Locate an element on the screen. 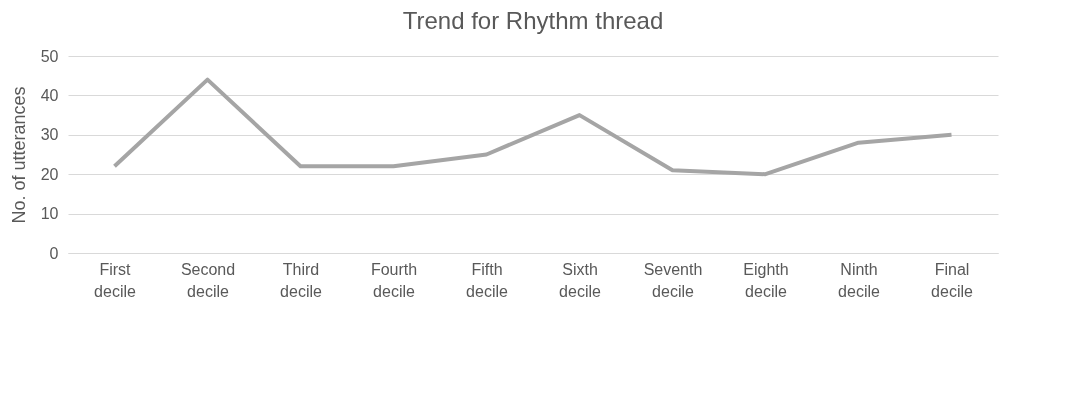 The height and width of the screenshot is (414, 1078). x-tick-label: Final decile is located at coordinates (952, 280).